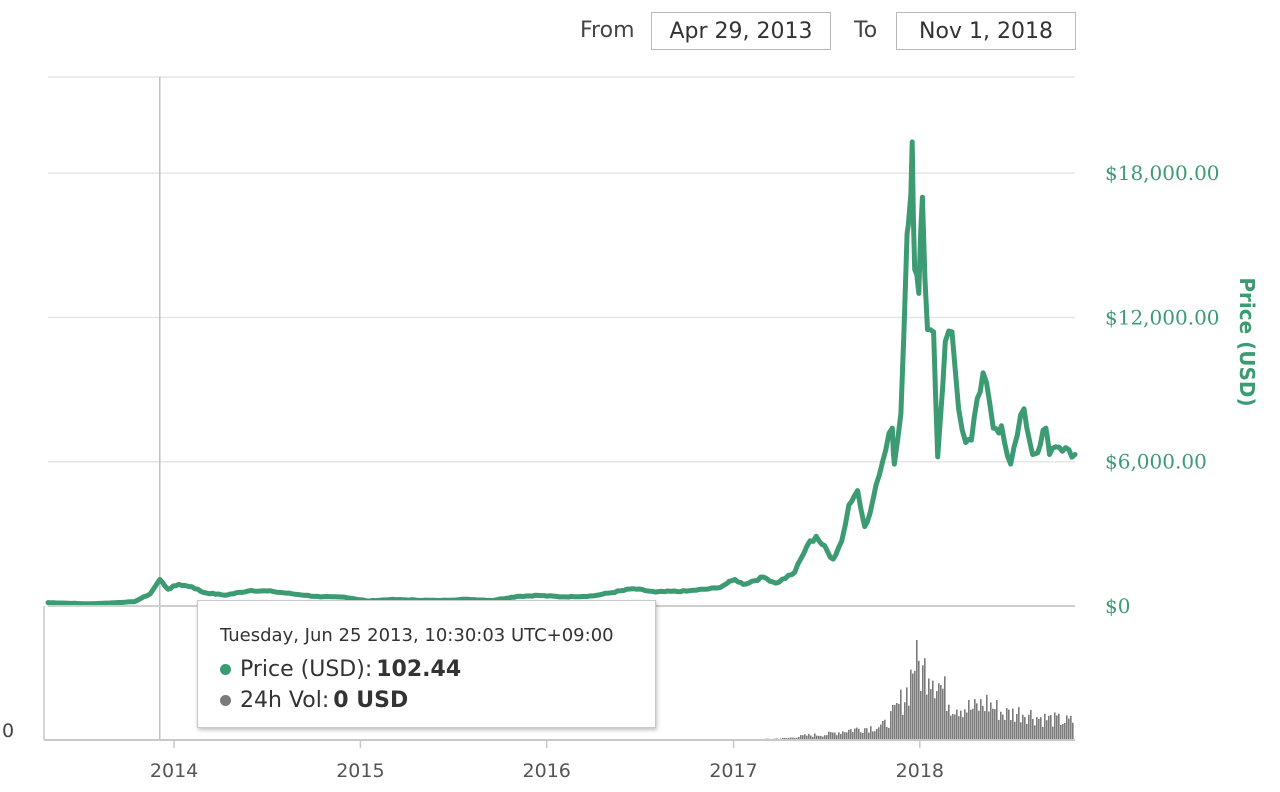 Image resolution: width=1280 pixels, height=792 pixels. What do you see at coordinates (1117, 606) in the screenshot?
I see `y-tick-label-0: $0` at bounding box center [1117, 606].